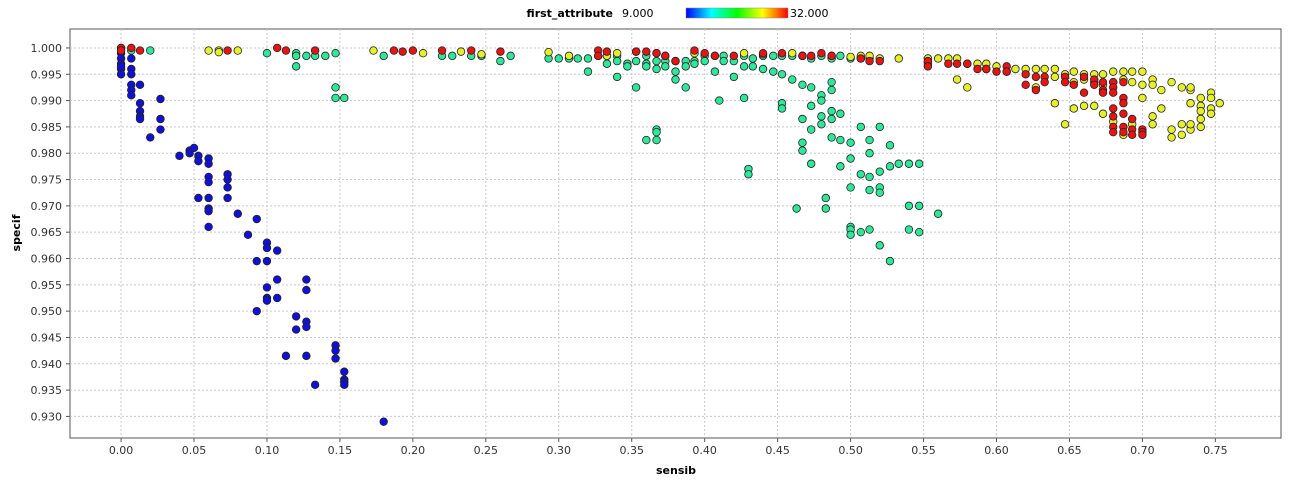  What do you see at coordinates (121, 450) in the screenshot?
I see `x-tick-label: 0.00` at bounding box center [121, 450].